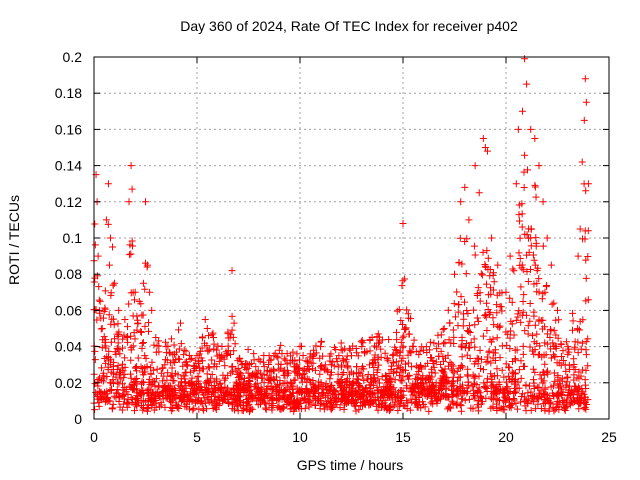  Describe the element at coordinates (350, 465) in the screenshot. I see `x-axis-label: GPS time / hours` at that location.